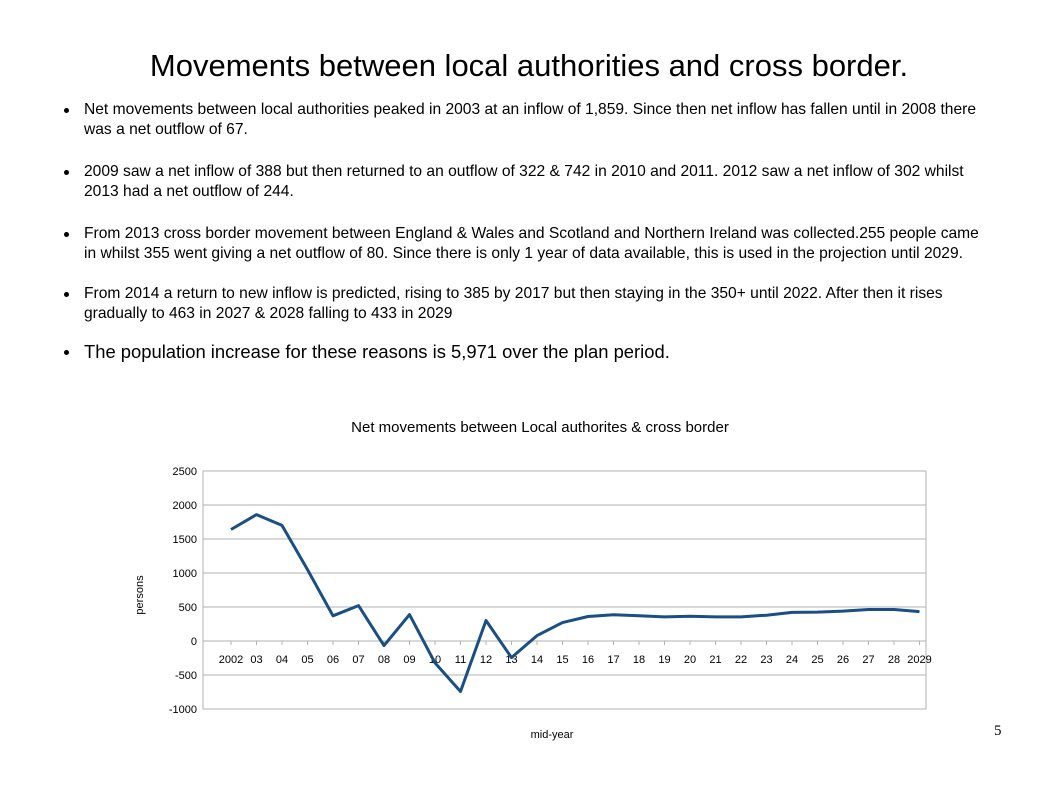  What do you see at coordinates (194, 642) in the screenshot?
I see `y-tick-label: 0` at bounding box center [194, 642].